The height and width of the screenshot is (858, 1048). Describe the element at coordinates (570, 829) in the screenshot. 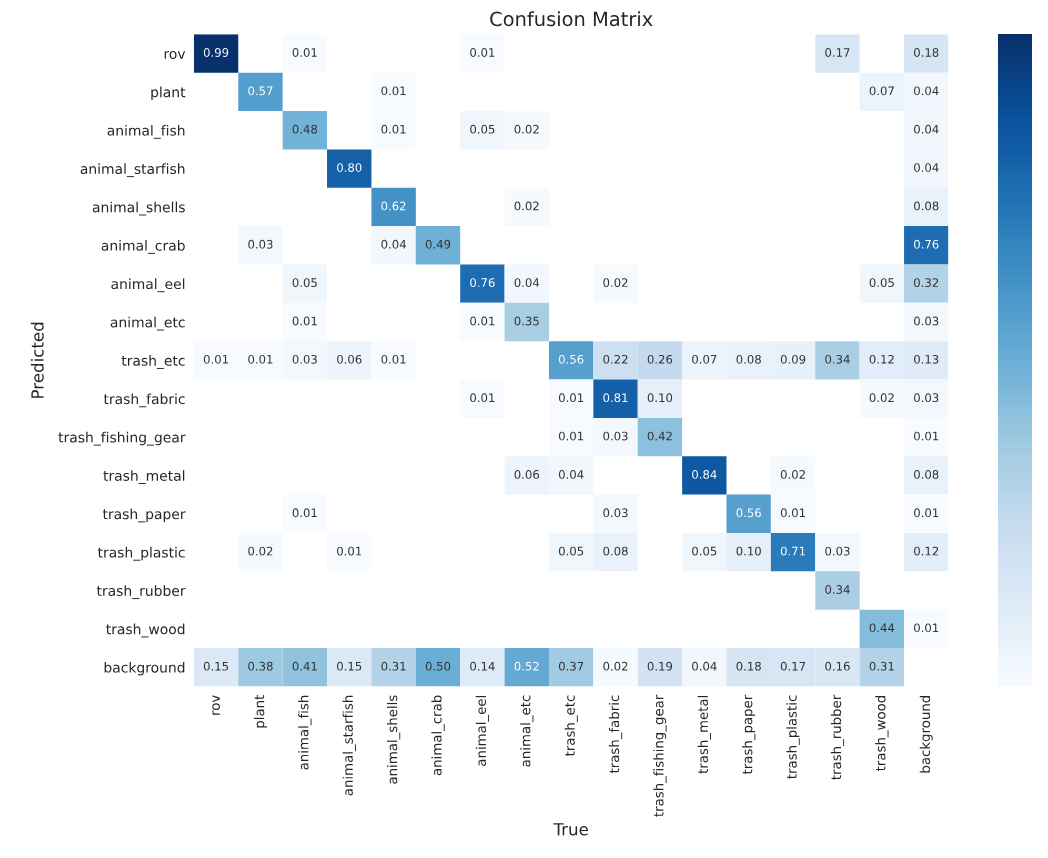

I see `x-axis-title: True` at that location.